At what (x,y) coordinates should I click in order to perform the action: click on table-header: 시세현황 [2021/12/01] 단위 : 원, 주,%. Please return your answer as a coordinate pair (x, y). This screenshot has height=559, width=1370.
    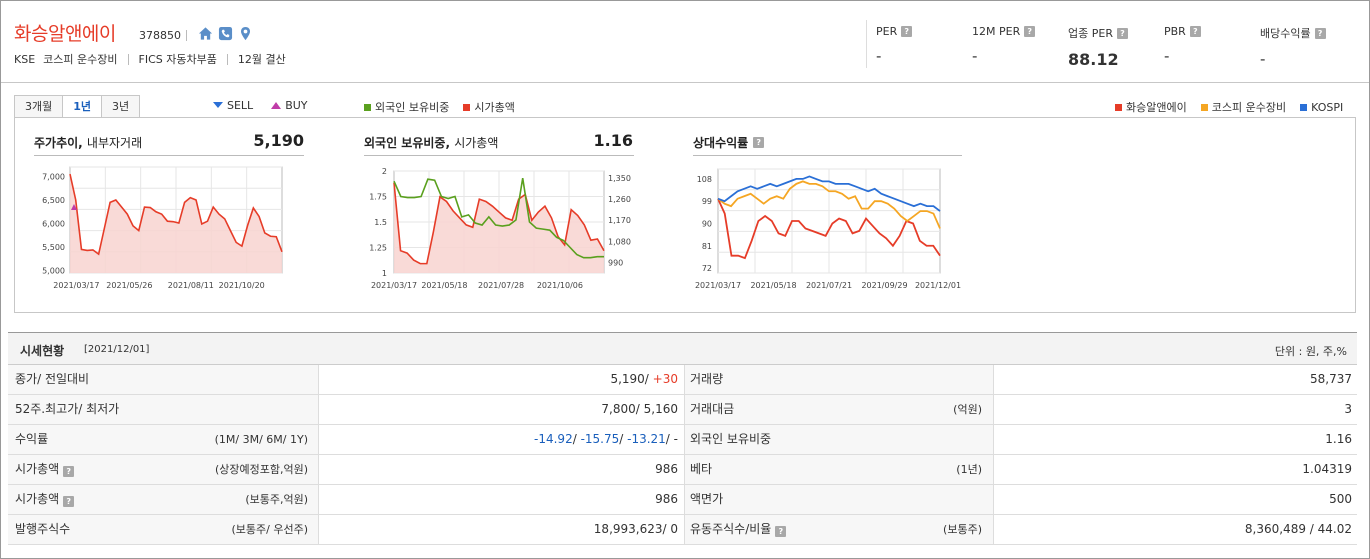
    Looking at the image, I should click on (682, 349).